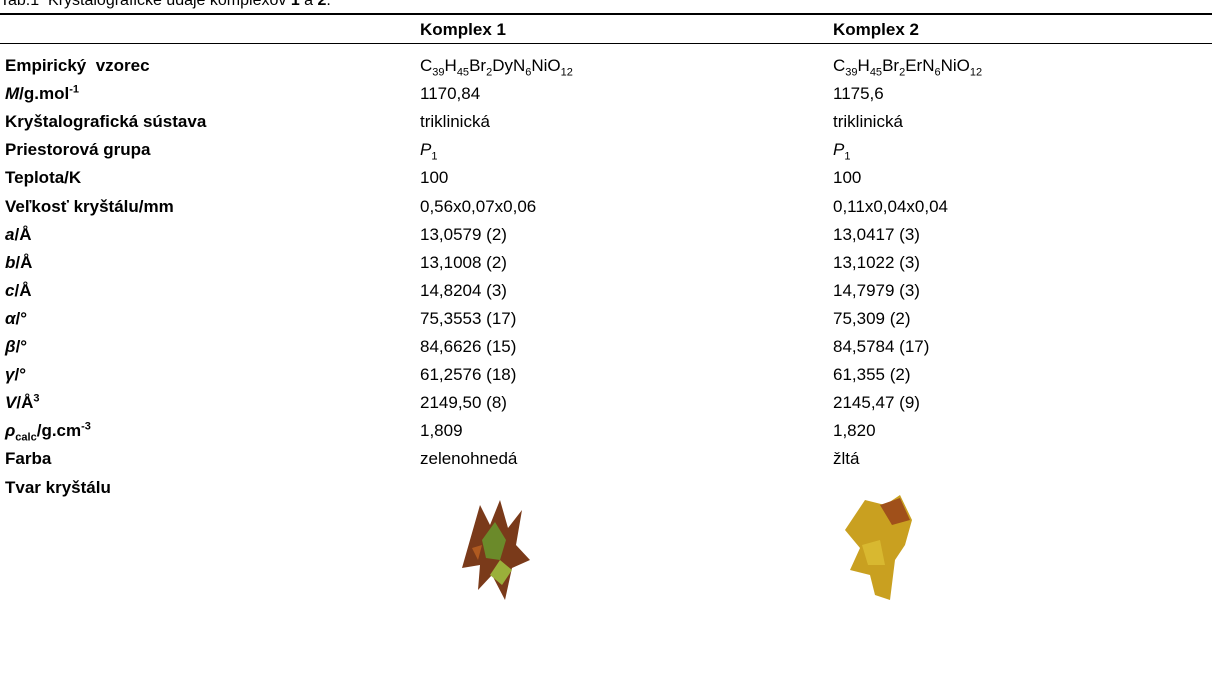 Image resolution: width=1212 pixels, height=691 pixels. What do you see at coordinates (441, 431) in the screenshot?
I see `cell: 1,809` at bounding box center [441, 431].